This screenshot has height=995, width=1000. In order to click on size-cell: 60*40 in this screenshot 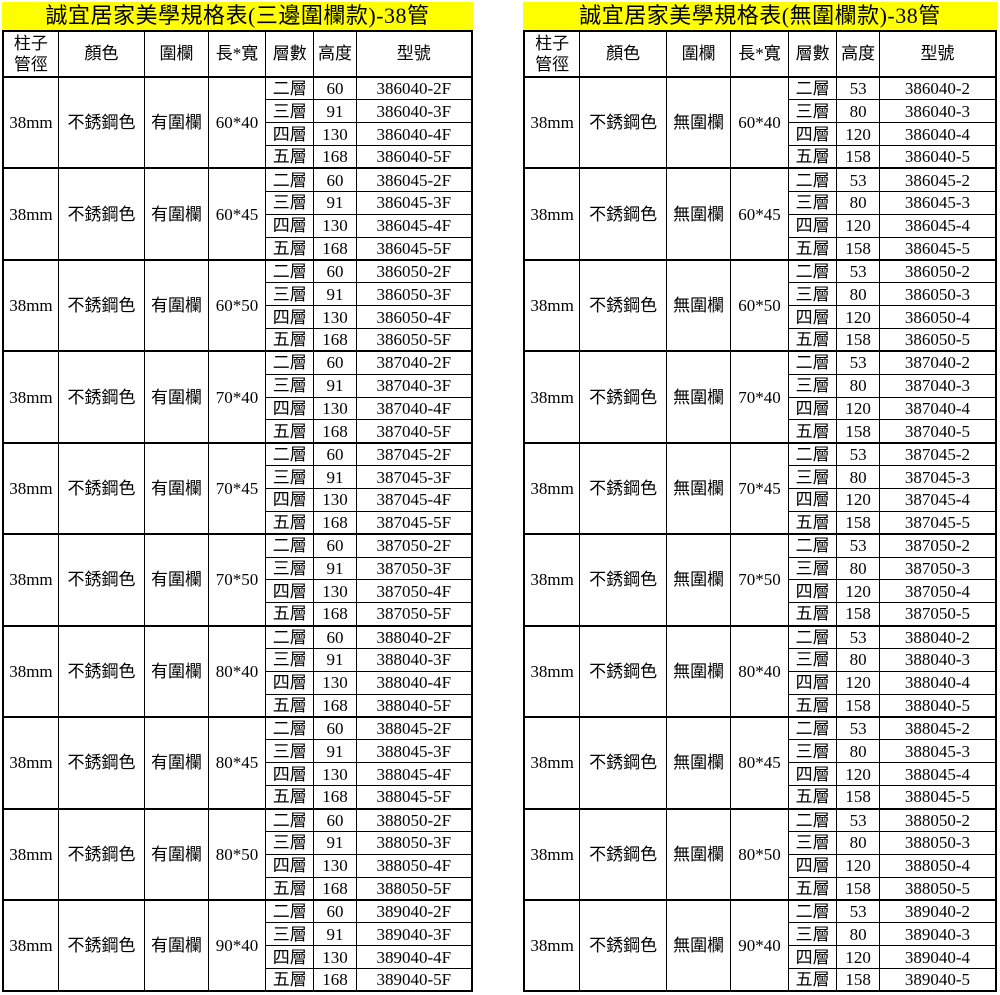, I will do `click(237, 122)`.